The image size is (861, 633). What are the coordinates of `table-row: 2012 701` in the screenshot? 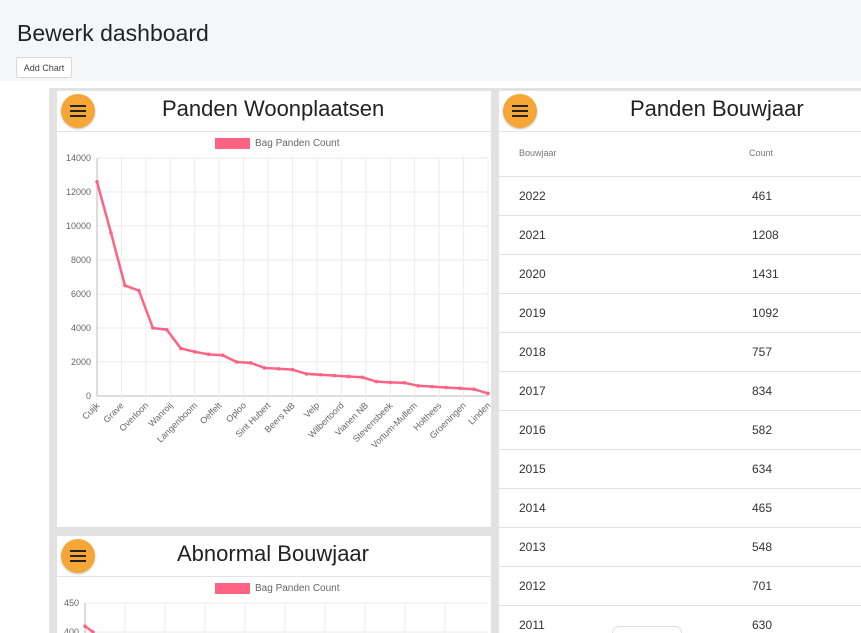 It's located at (680, 586).